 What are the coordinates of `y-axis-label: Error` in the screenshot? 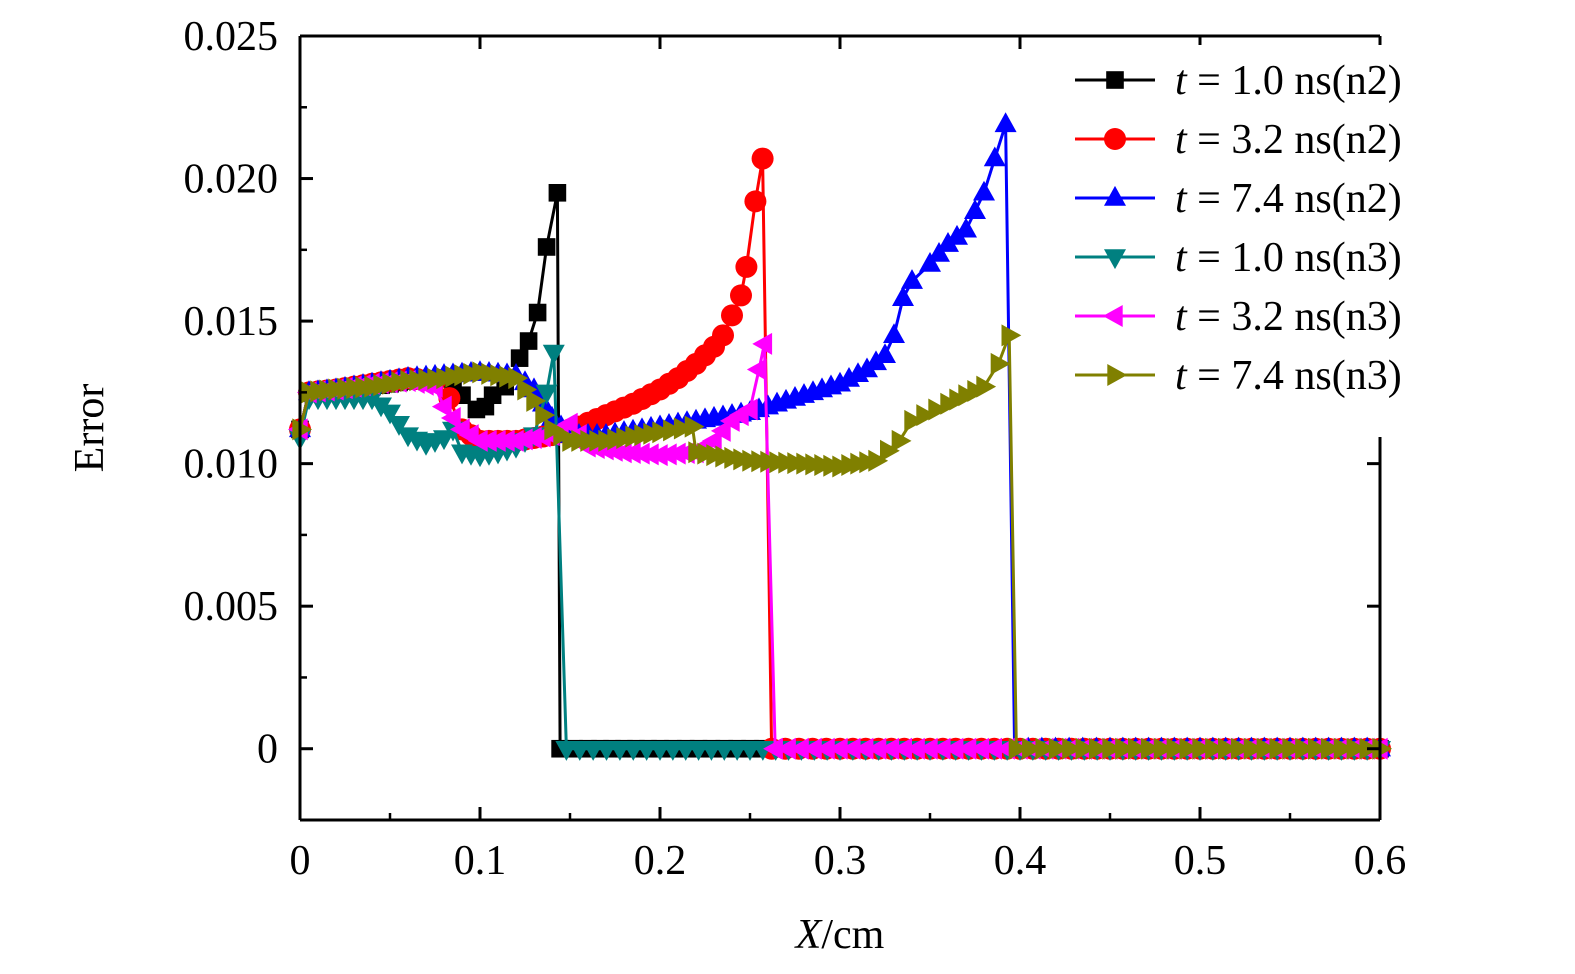 It's located at (90, 428).